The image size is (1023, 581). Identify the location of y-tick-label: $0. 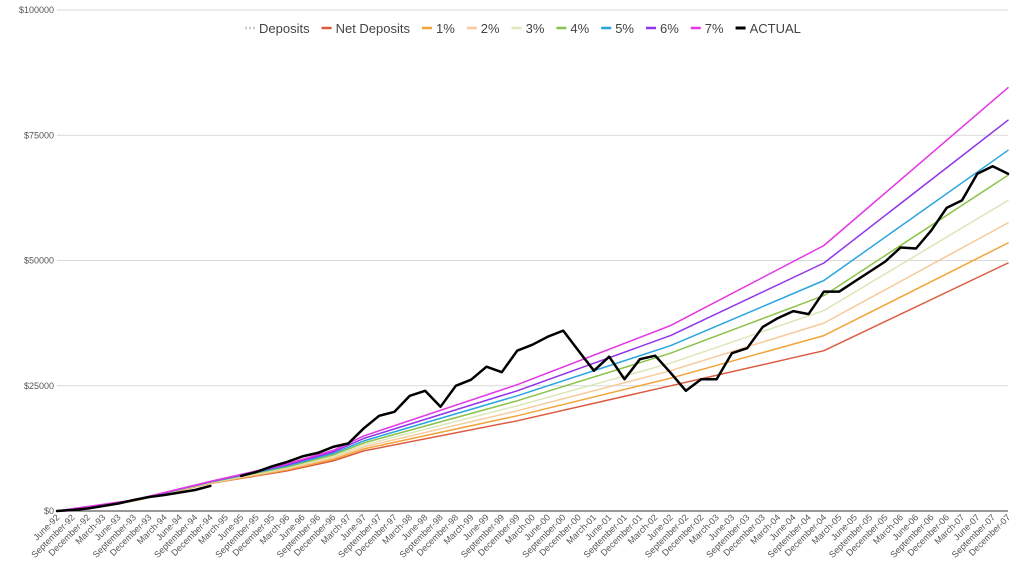
(49, 511).